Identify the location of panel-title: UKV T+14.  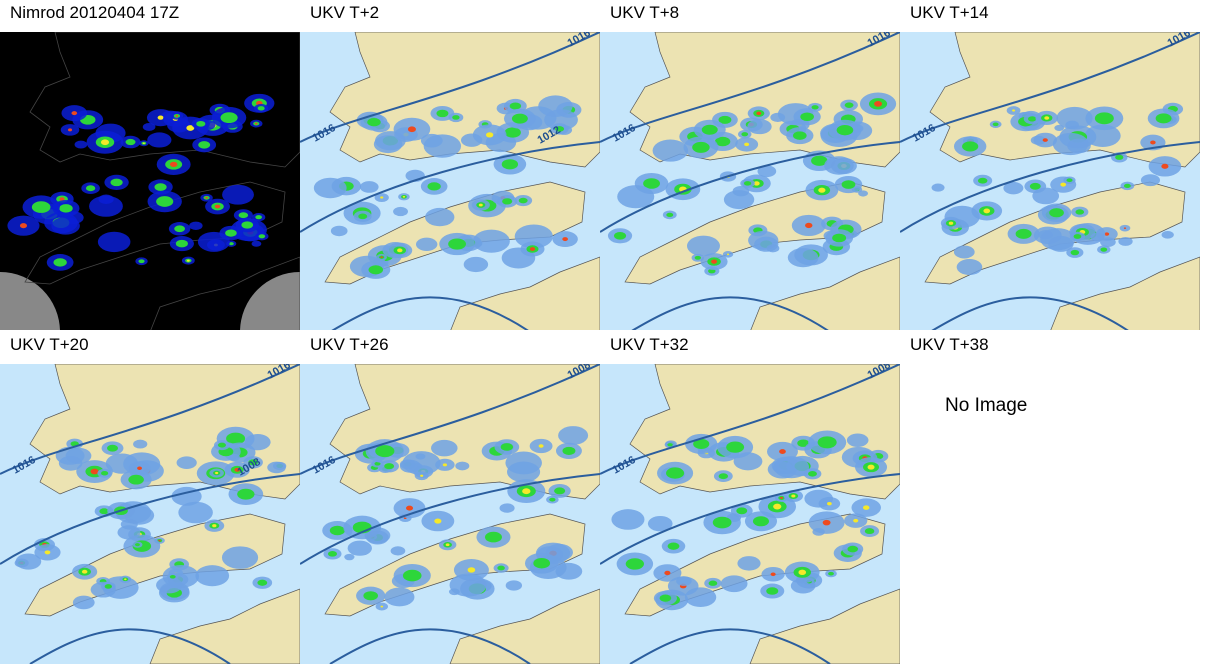
(949, 12).